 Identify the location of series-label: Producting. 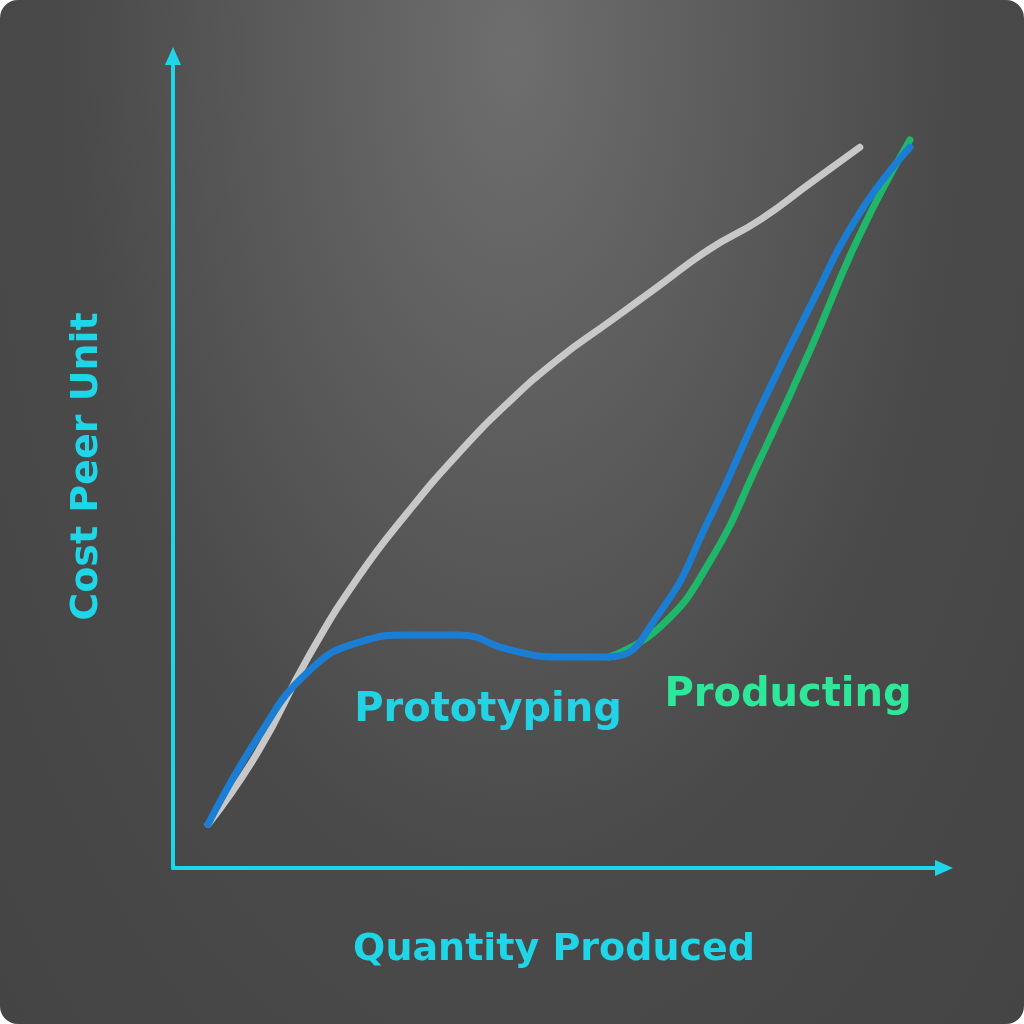
(788, 692).